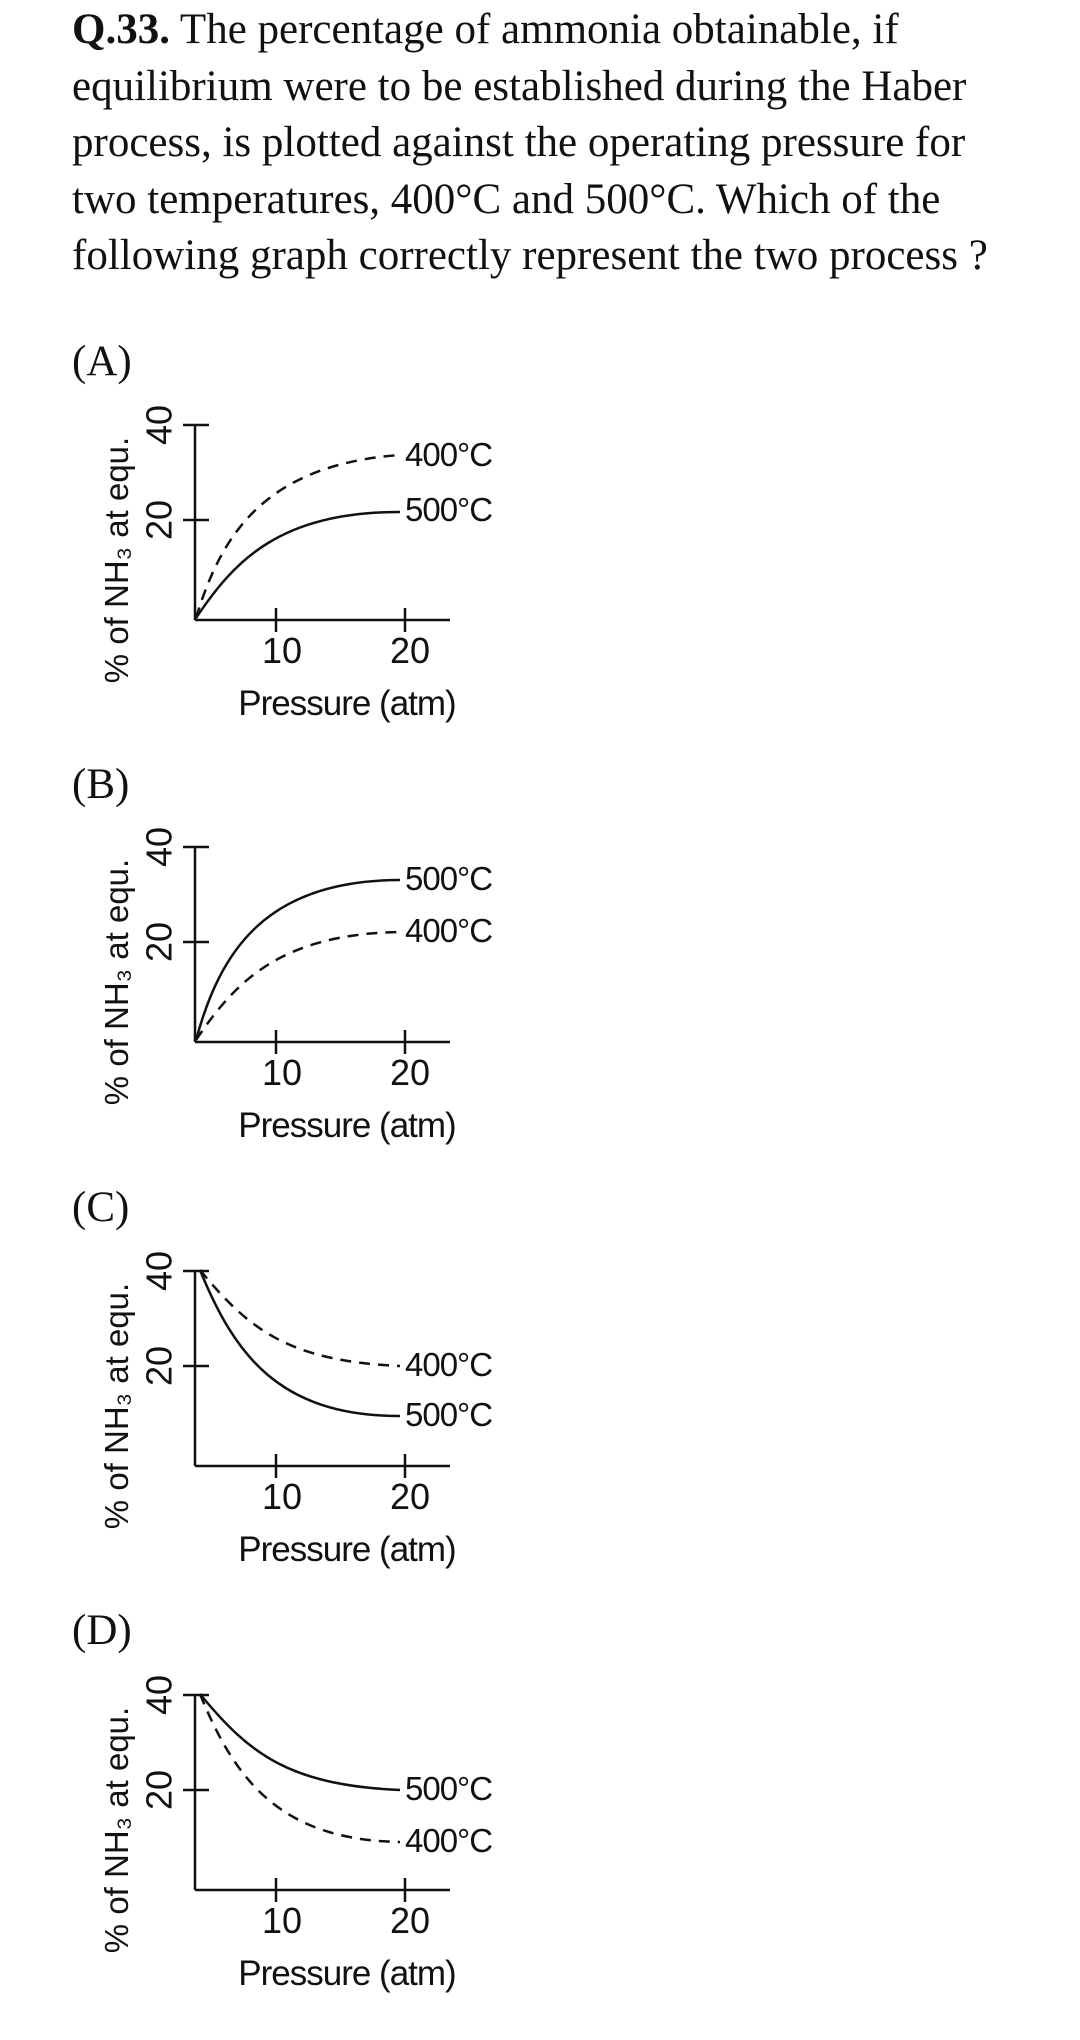 The image size is (1080, 2040). What do you see at coordinates (101, 784) in the screenshot?
I see `option-b-label: (B)` at bounding box center [101, 784].